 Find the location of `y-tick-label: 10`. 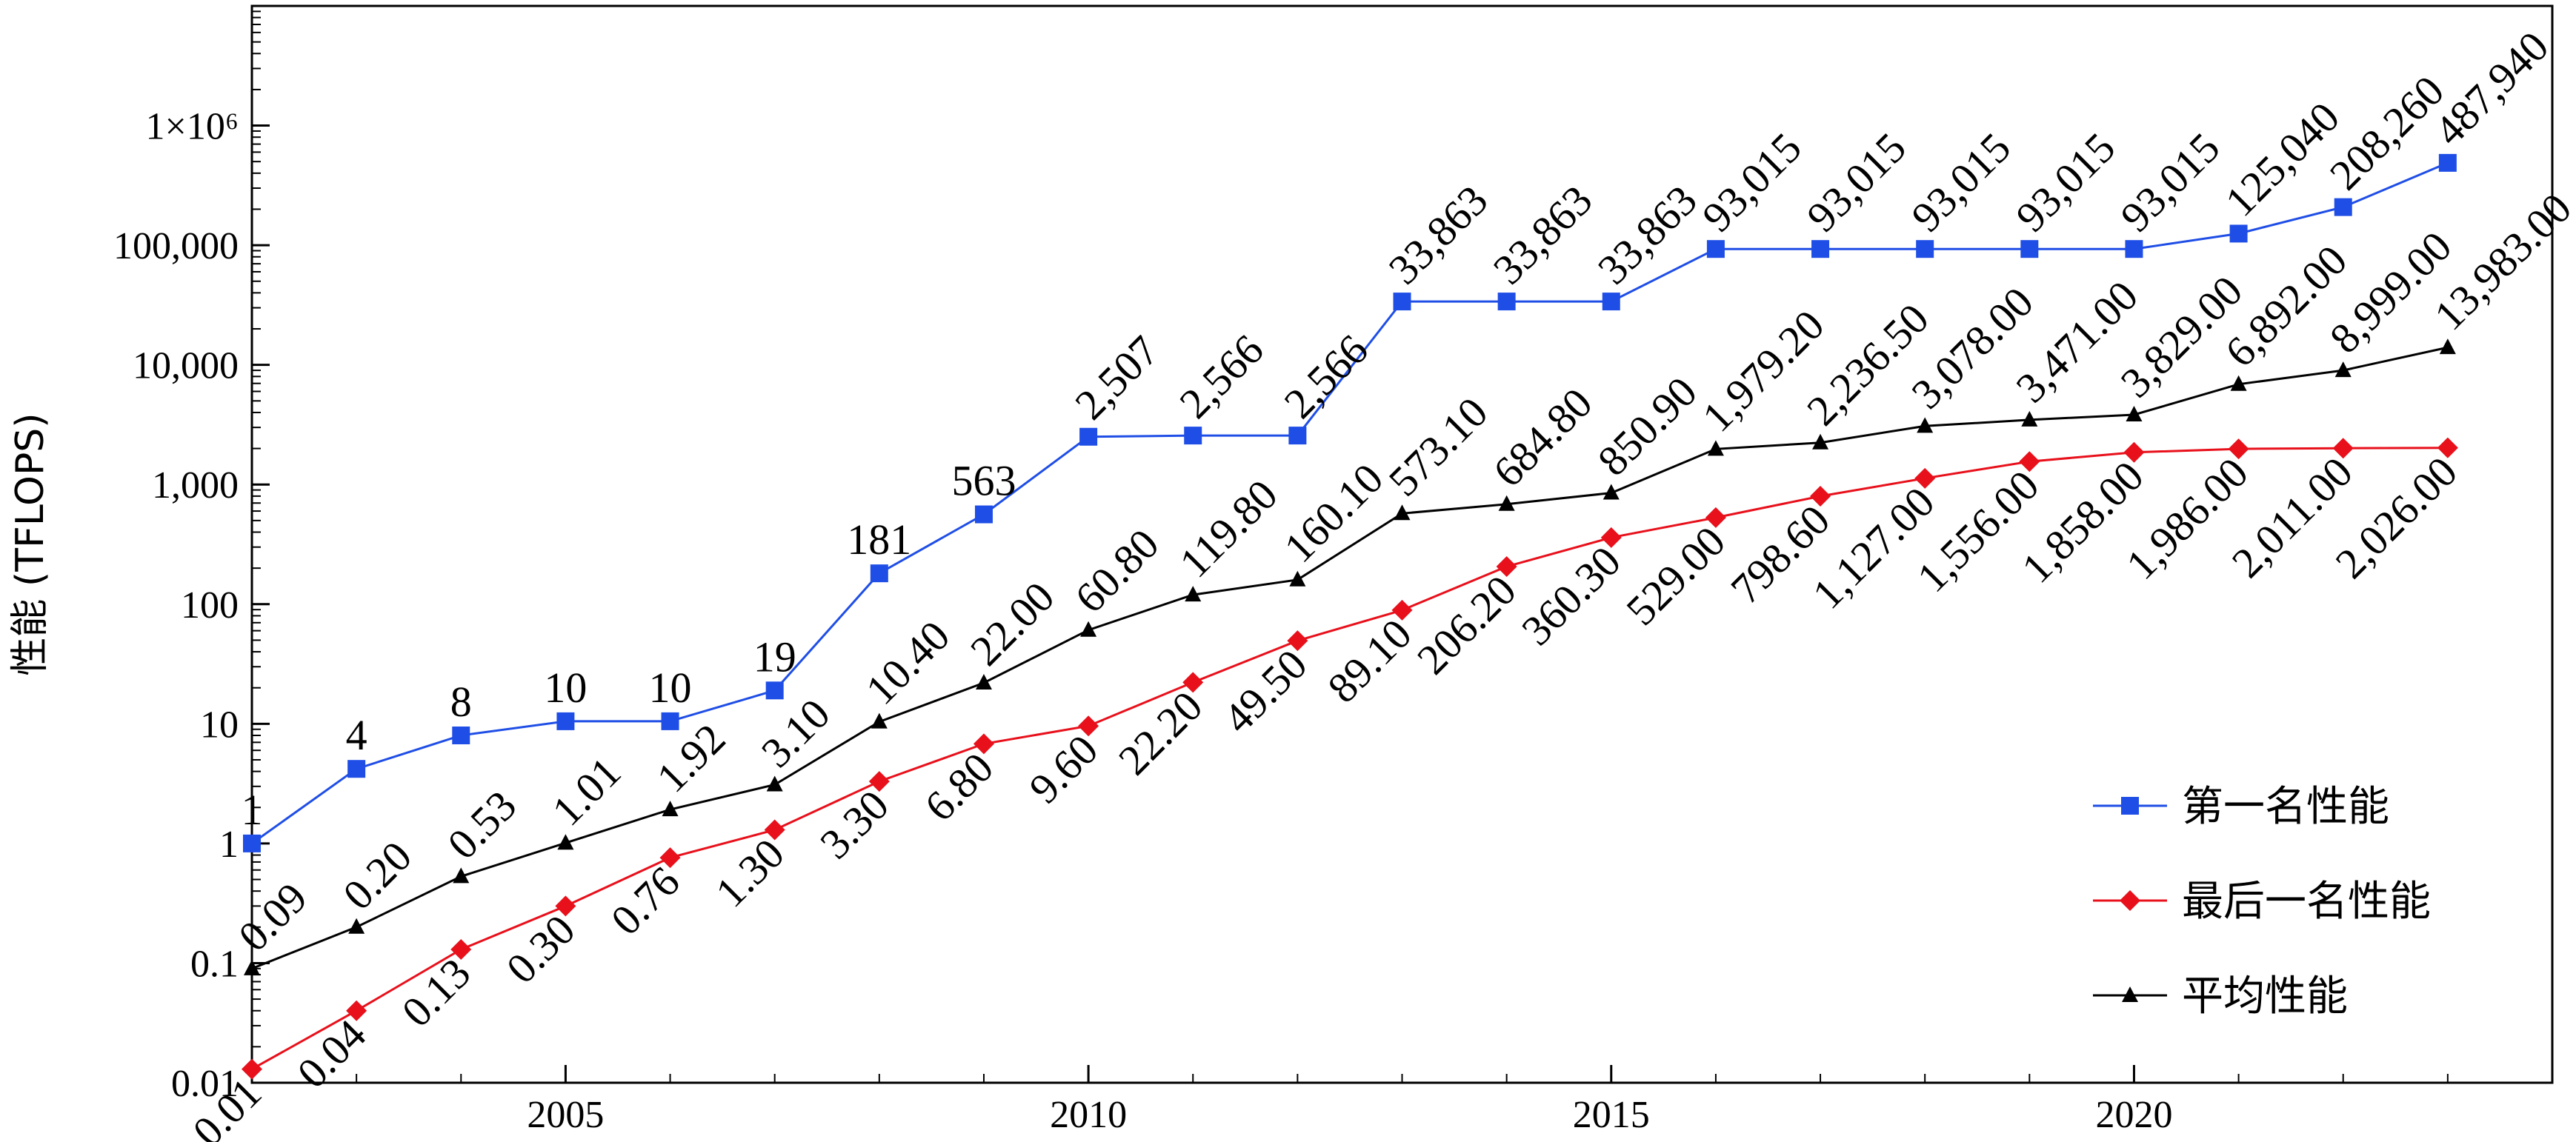

y-tick-label: 10 is located at coordinates (219, 725).